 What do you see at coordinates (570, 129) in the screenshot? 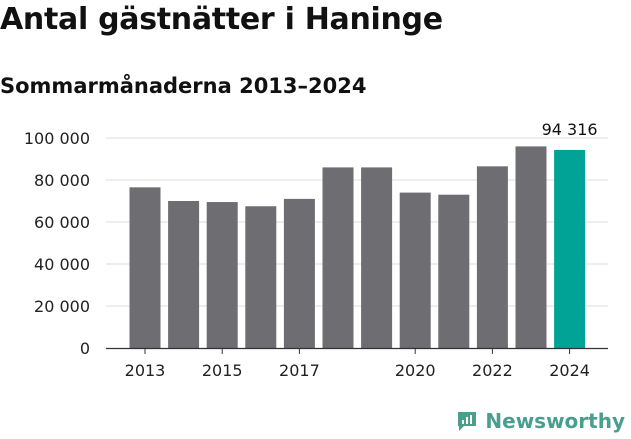
I see `data-label-2024: 94 316` at bounding box center [570, 129].